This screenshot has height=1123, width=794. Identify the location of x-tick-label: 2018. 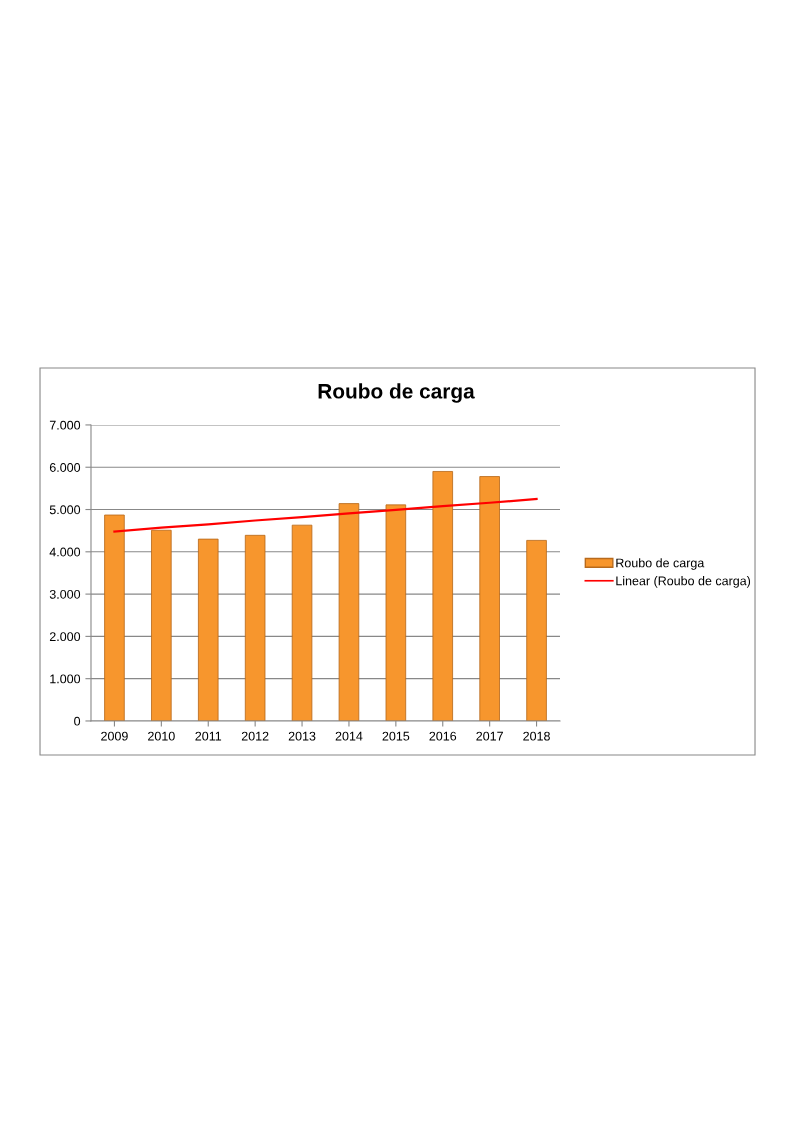
(536, 736).